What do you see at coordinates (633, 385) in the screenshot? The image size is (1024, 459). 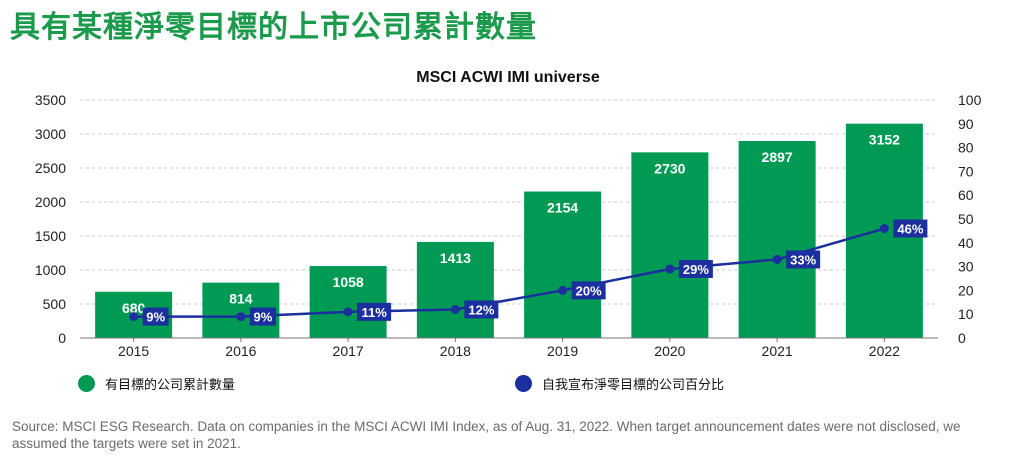 I see `legend-label-line: 自我宣布淨零目標的公司百分比` at bounding box center [633, 385].